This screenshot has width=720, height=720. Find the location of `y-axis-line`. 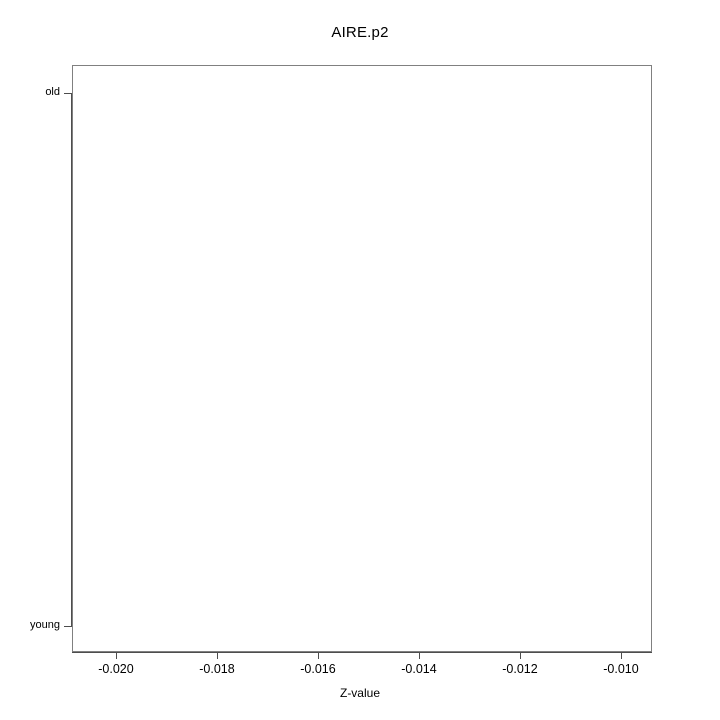

y-axis-line is located at coordinates (72, 360).